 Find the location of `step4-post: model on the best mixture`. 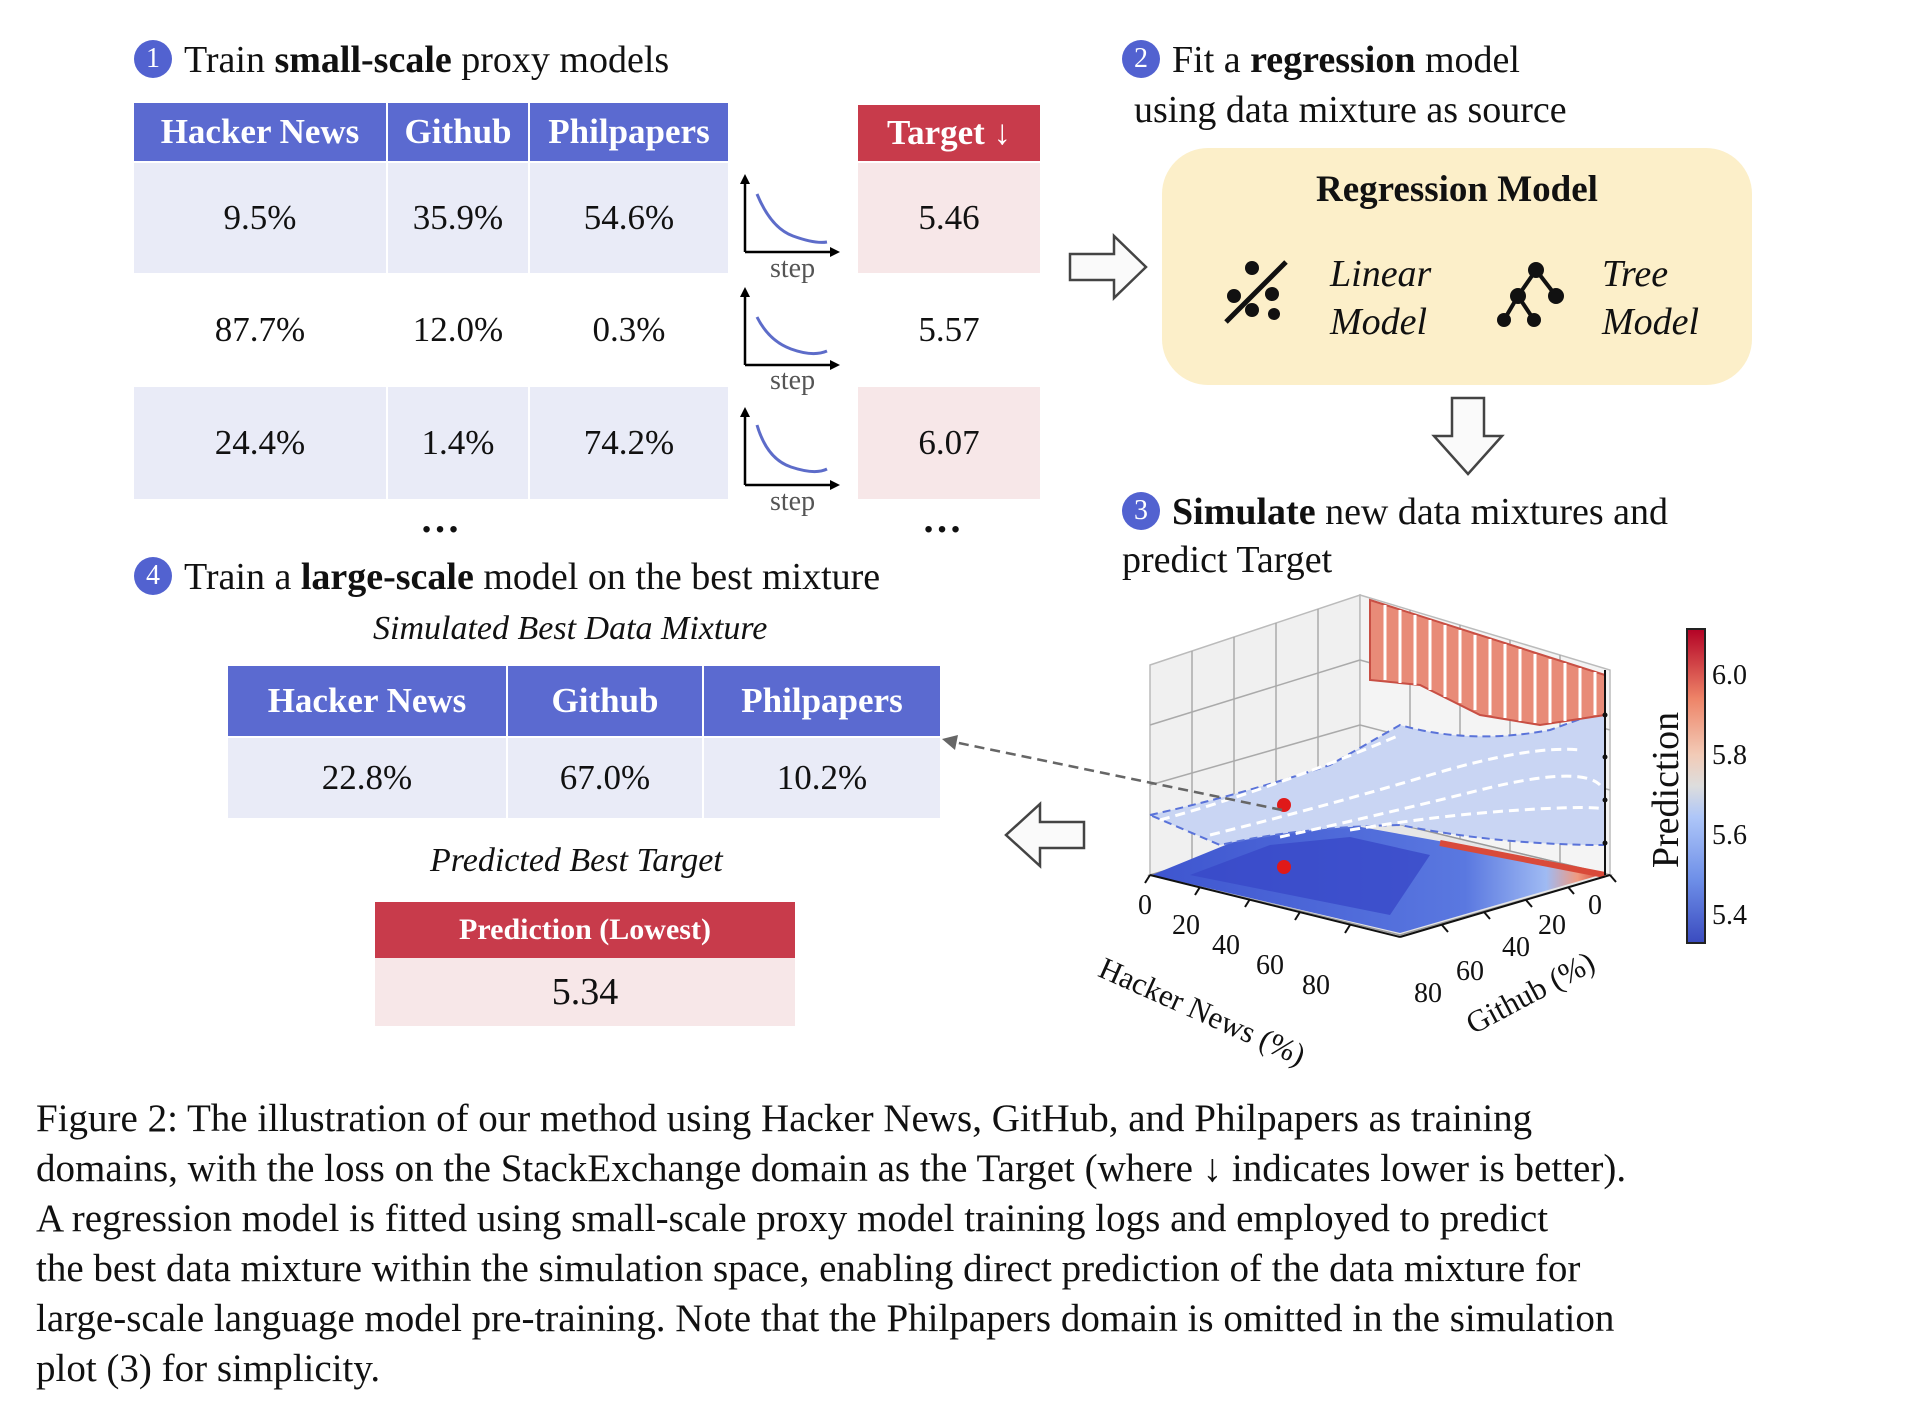

step4-post: model on the best mixture is located at coordinates (677, 577).